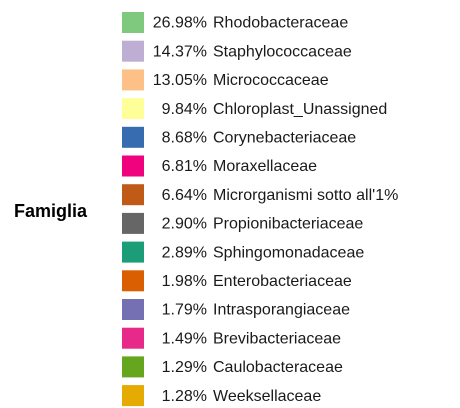 The height and width of the screenshot is (408, 460). What do you see at coordinates (184, 252) in the screenshot?
I see `legend-percent: 2.89%` at bounding box center [184, 252].